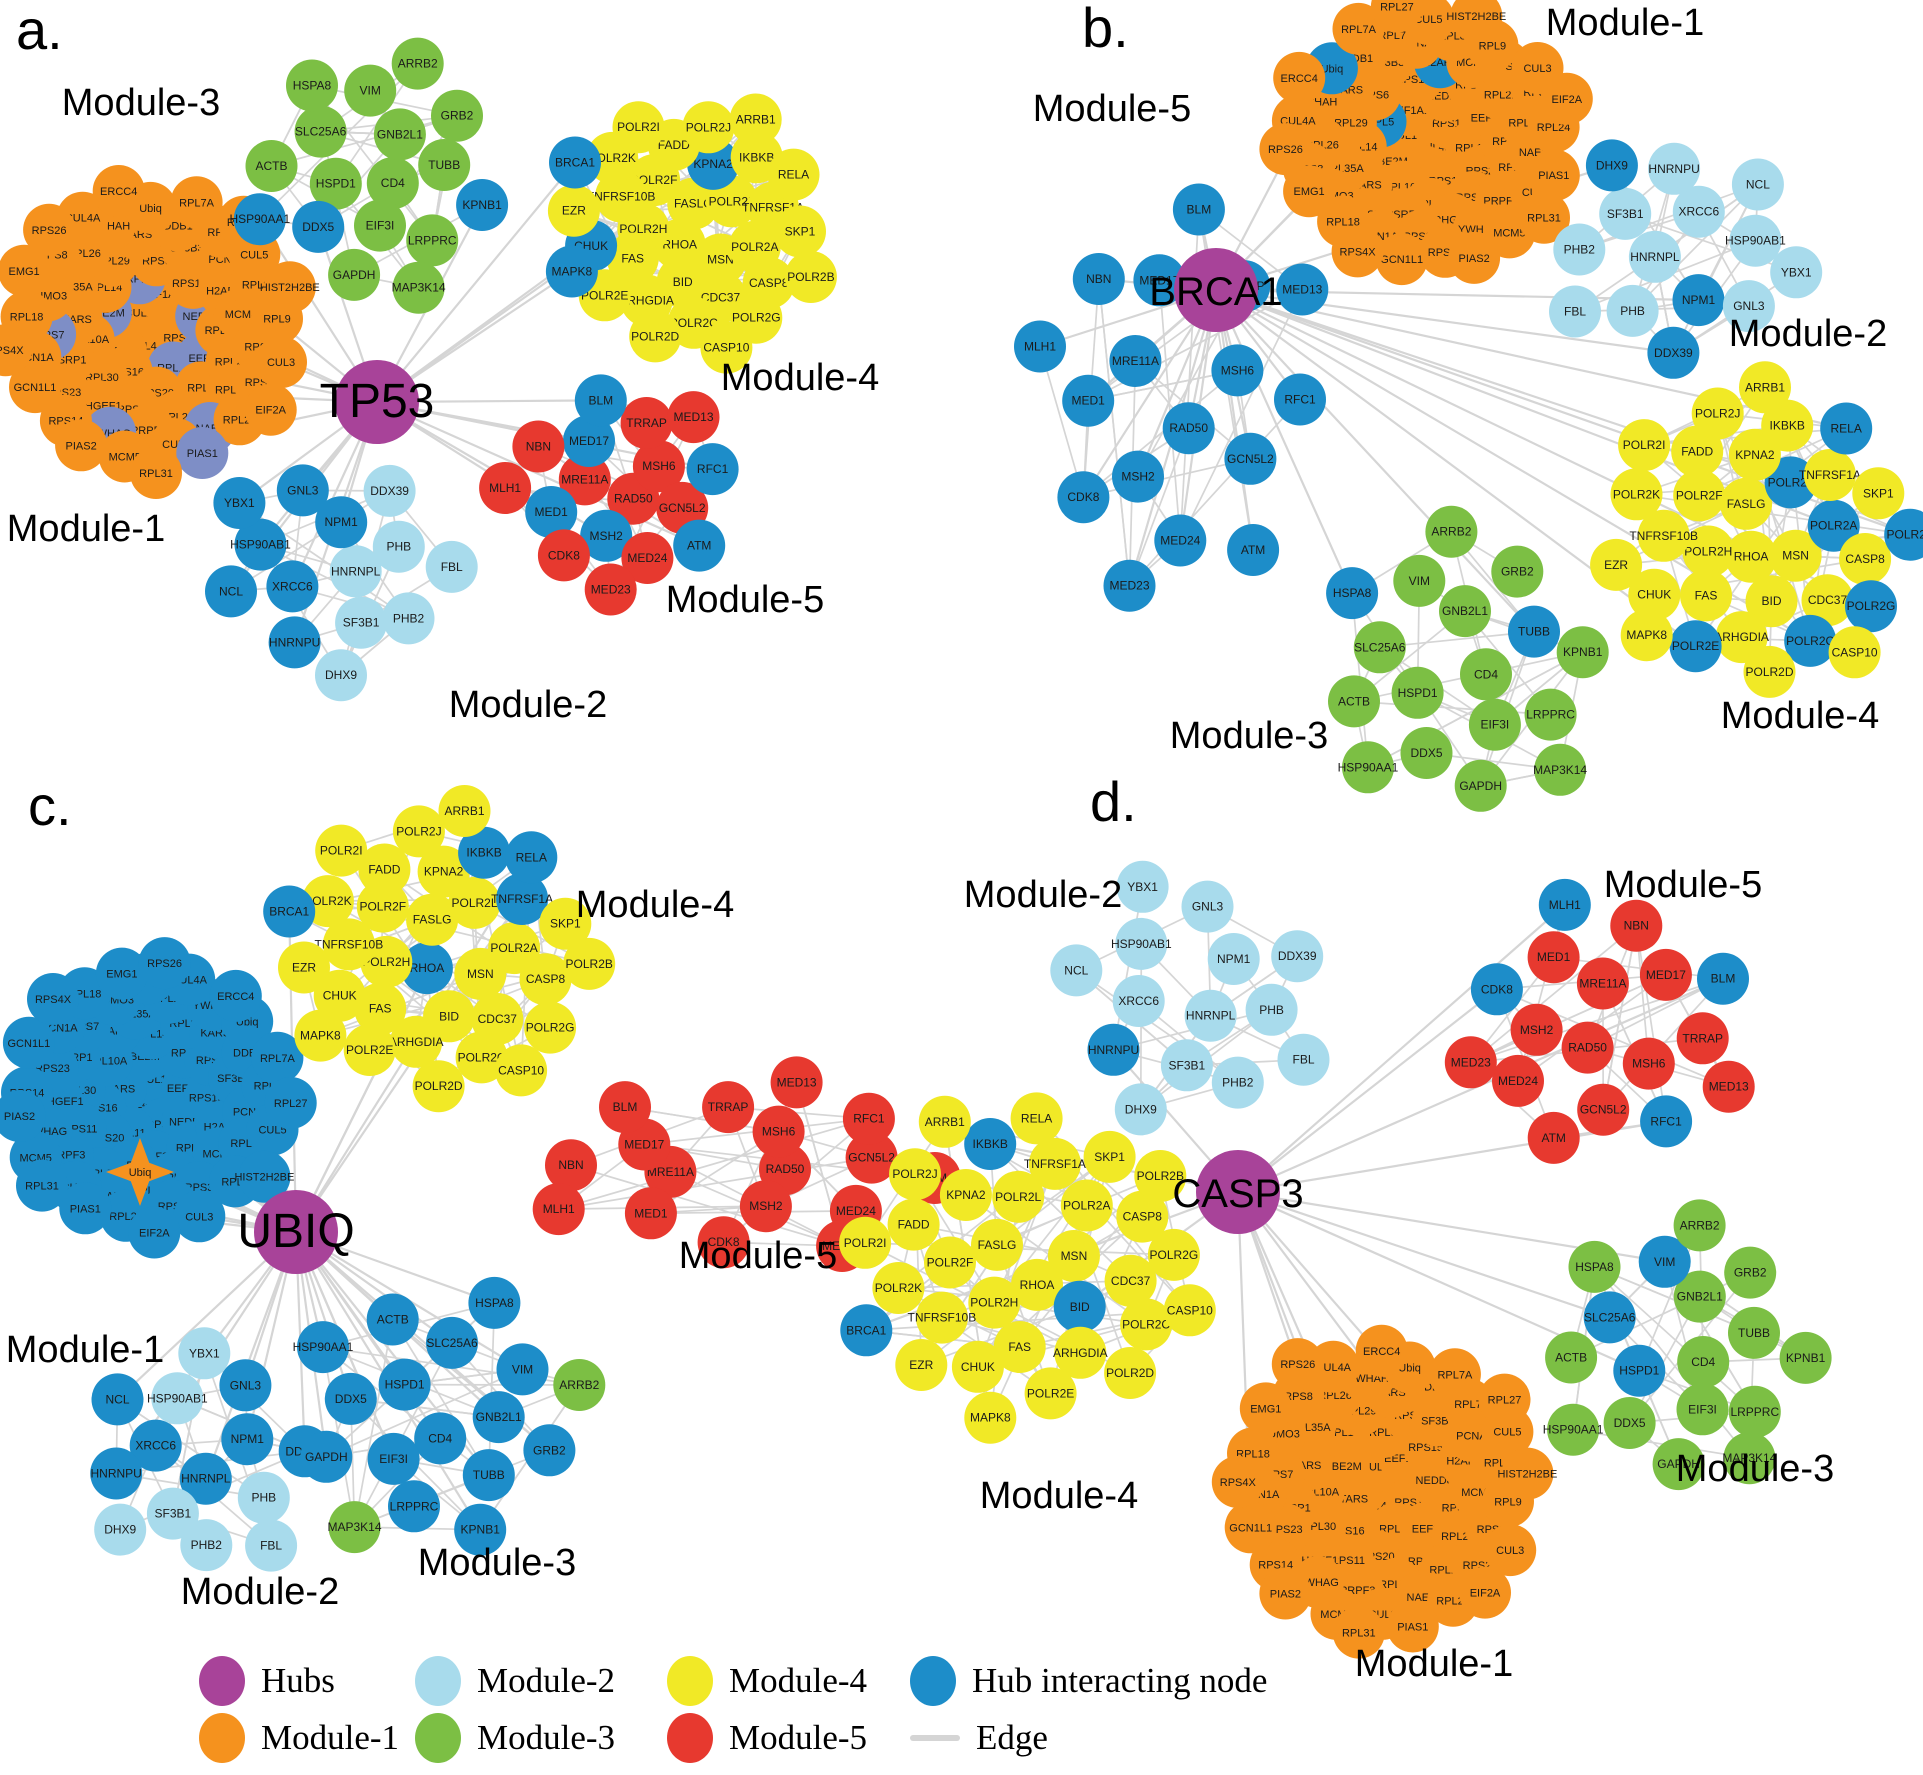 This screenshot has height=1775, width=1923. I want to click on node-ARHGDIA: ARHGDIA, so click(1741, 637).